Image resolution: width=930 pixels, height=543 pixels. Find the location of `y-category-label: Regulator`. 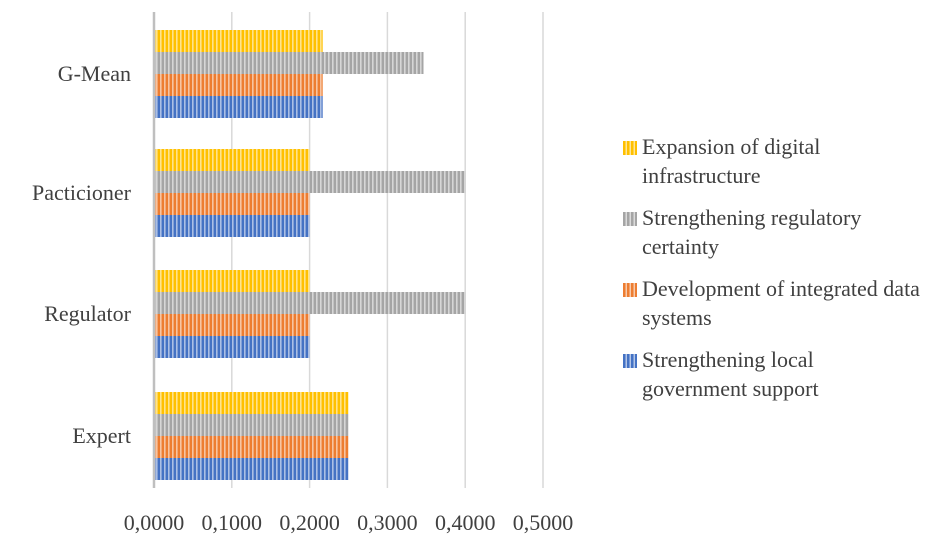

y-category-label: Regulator is located at coordinates (87, 313).